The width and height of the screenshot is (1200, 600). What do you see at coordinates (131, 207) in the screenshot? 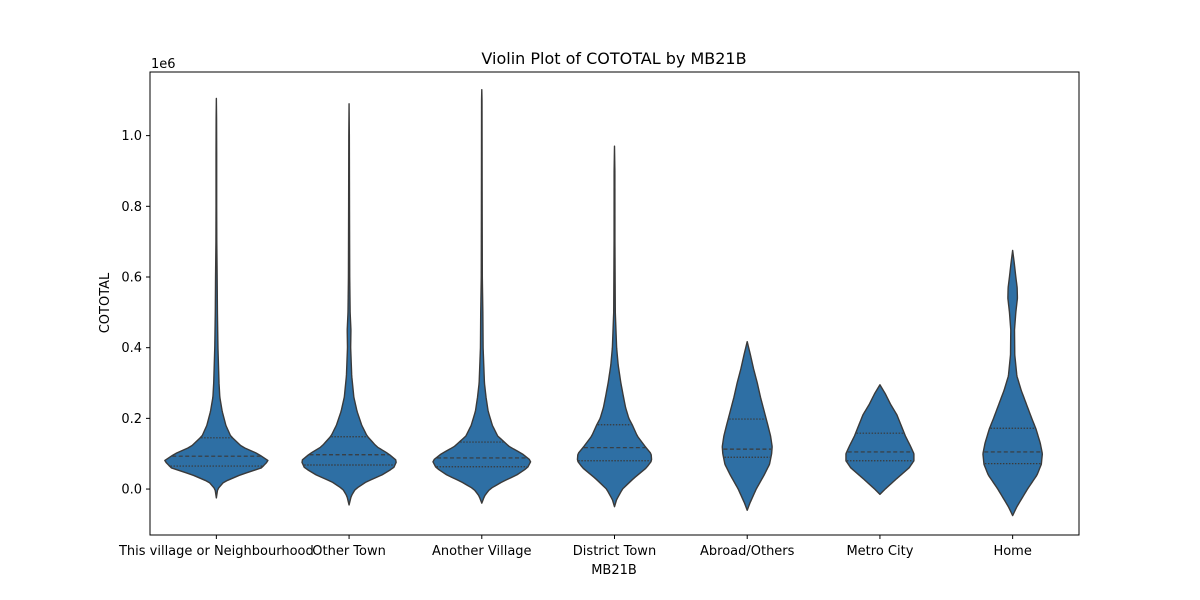
I see `y-tick-label: 0.8` at bounding box center [131, 207].